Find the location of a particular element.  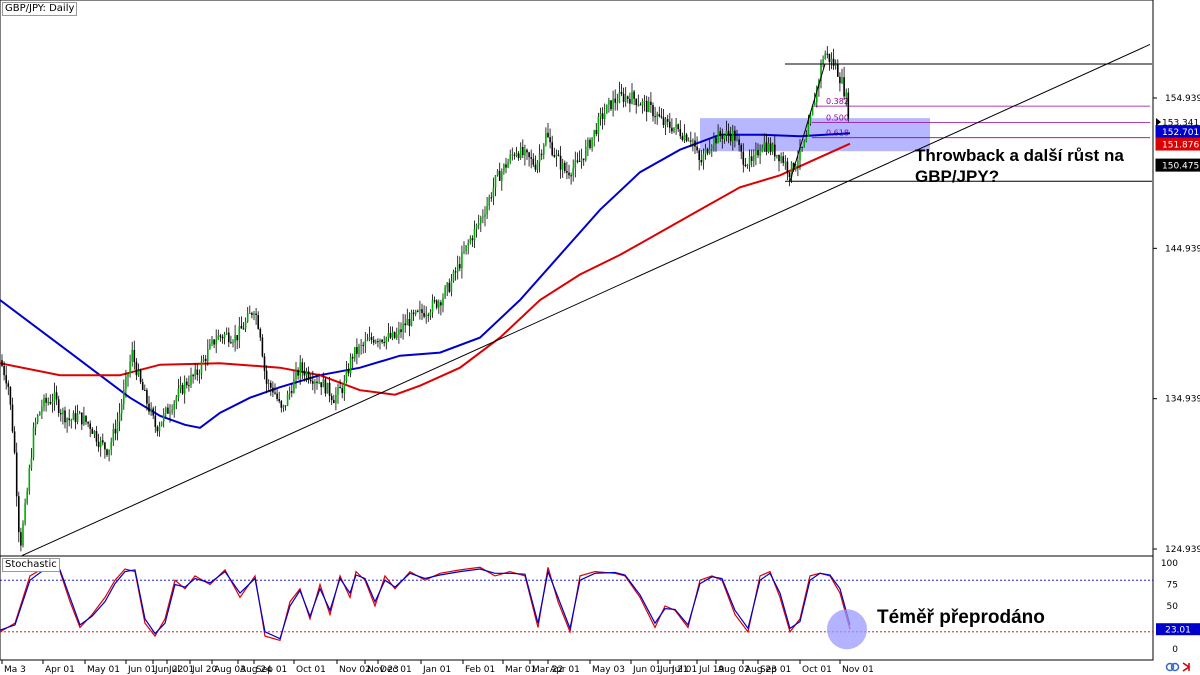

time-tick-label: Nov 02 is located at coordinates (355, 670).